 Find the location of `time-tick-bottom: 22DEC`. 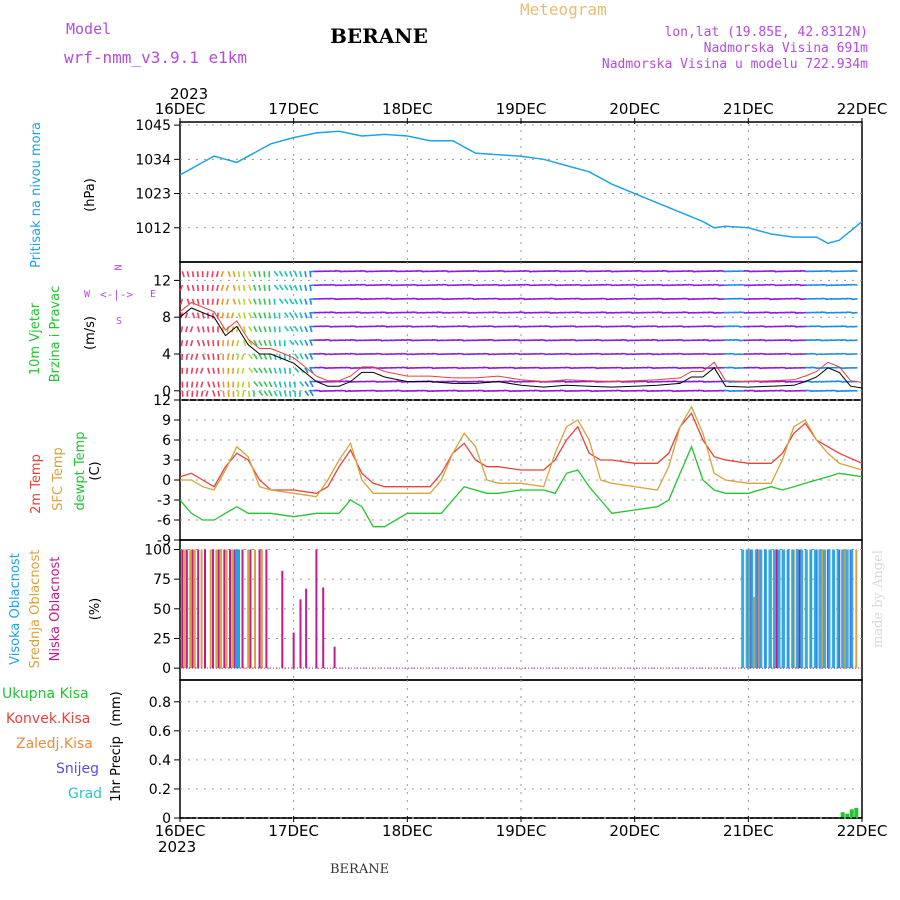

time-tick-bottom: 22DEC is located at coordinates (862, 831).